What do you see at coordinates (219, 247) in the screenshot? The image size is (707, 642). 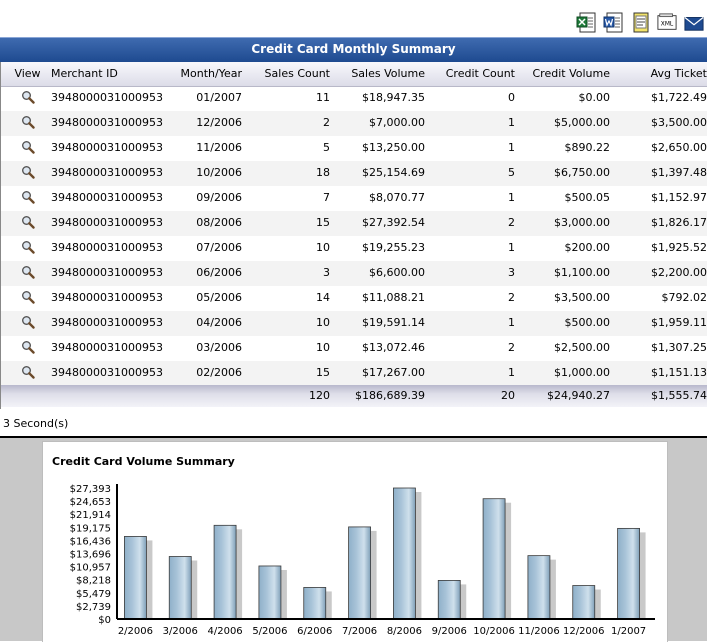 I see `month-year-cell: 07/2006` at bounding box center [219, 247].